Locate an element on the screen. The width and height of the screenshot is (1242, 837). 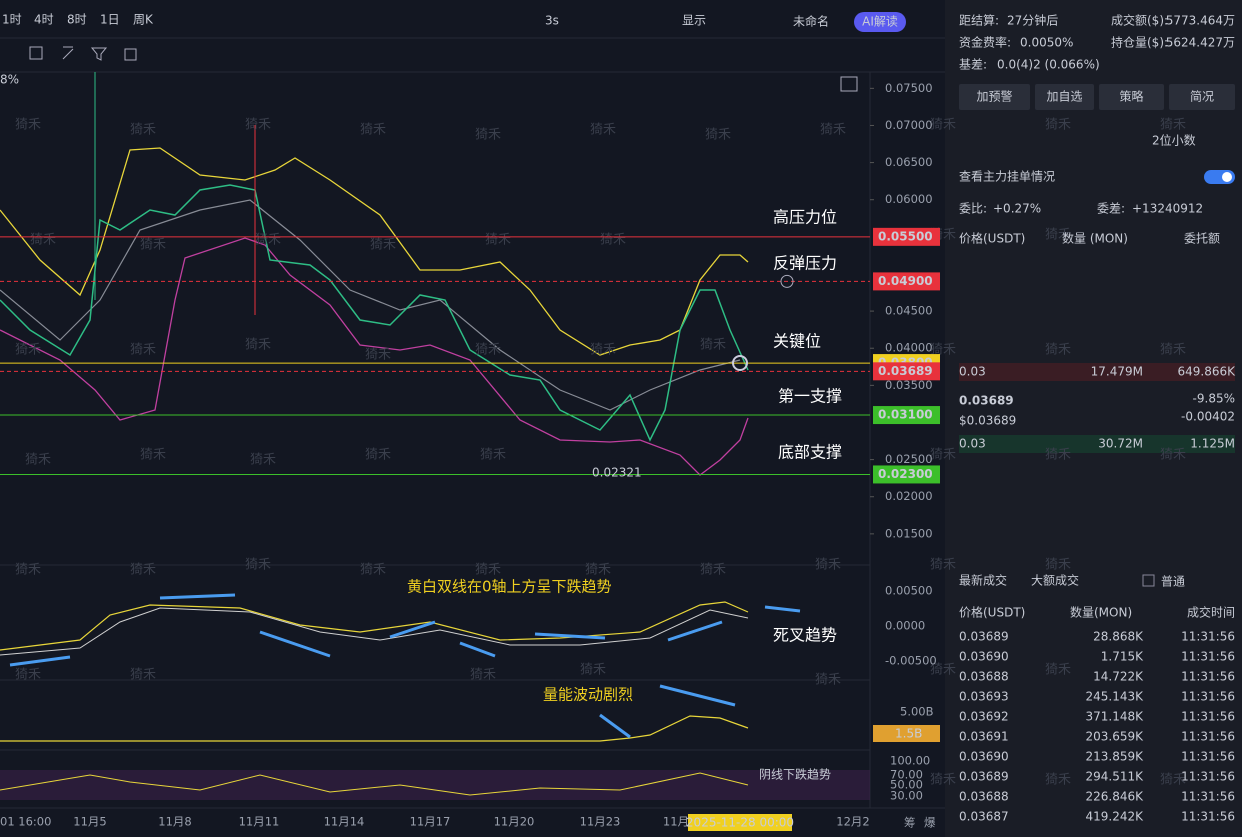
x-tick-label: 11月17 is located at coordinates (430, 822).